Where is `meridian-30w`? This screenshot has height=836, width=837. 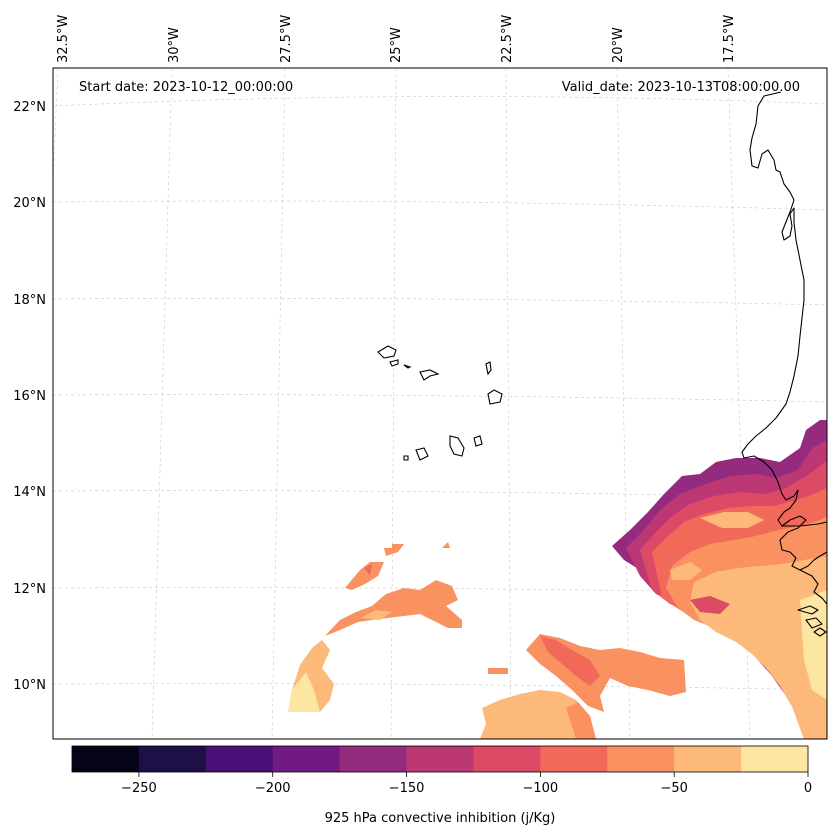 meridian-30w is located at coordinates (162, 403).